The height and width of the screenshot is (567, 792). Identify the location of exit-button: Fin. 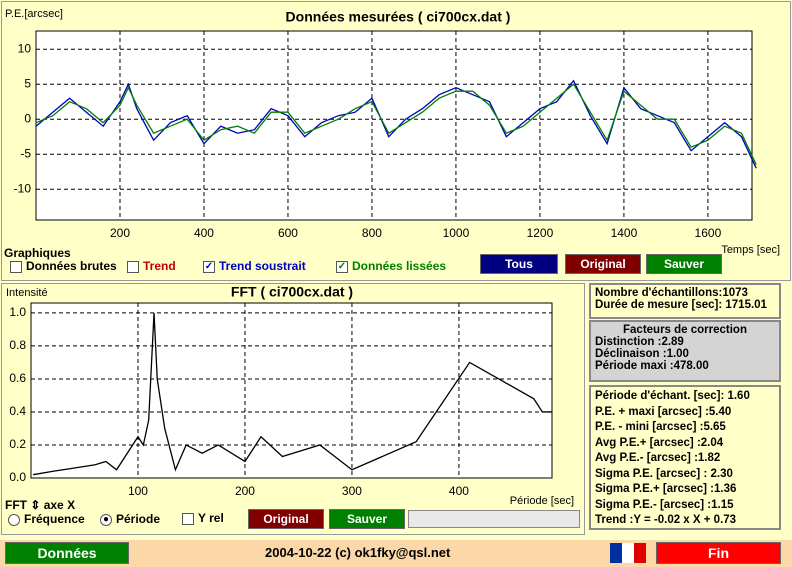
(718, 553).